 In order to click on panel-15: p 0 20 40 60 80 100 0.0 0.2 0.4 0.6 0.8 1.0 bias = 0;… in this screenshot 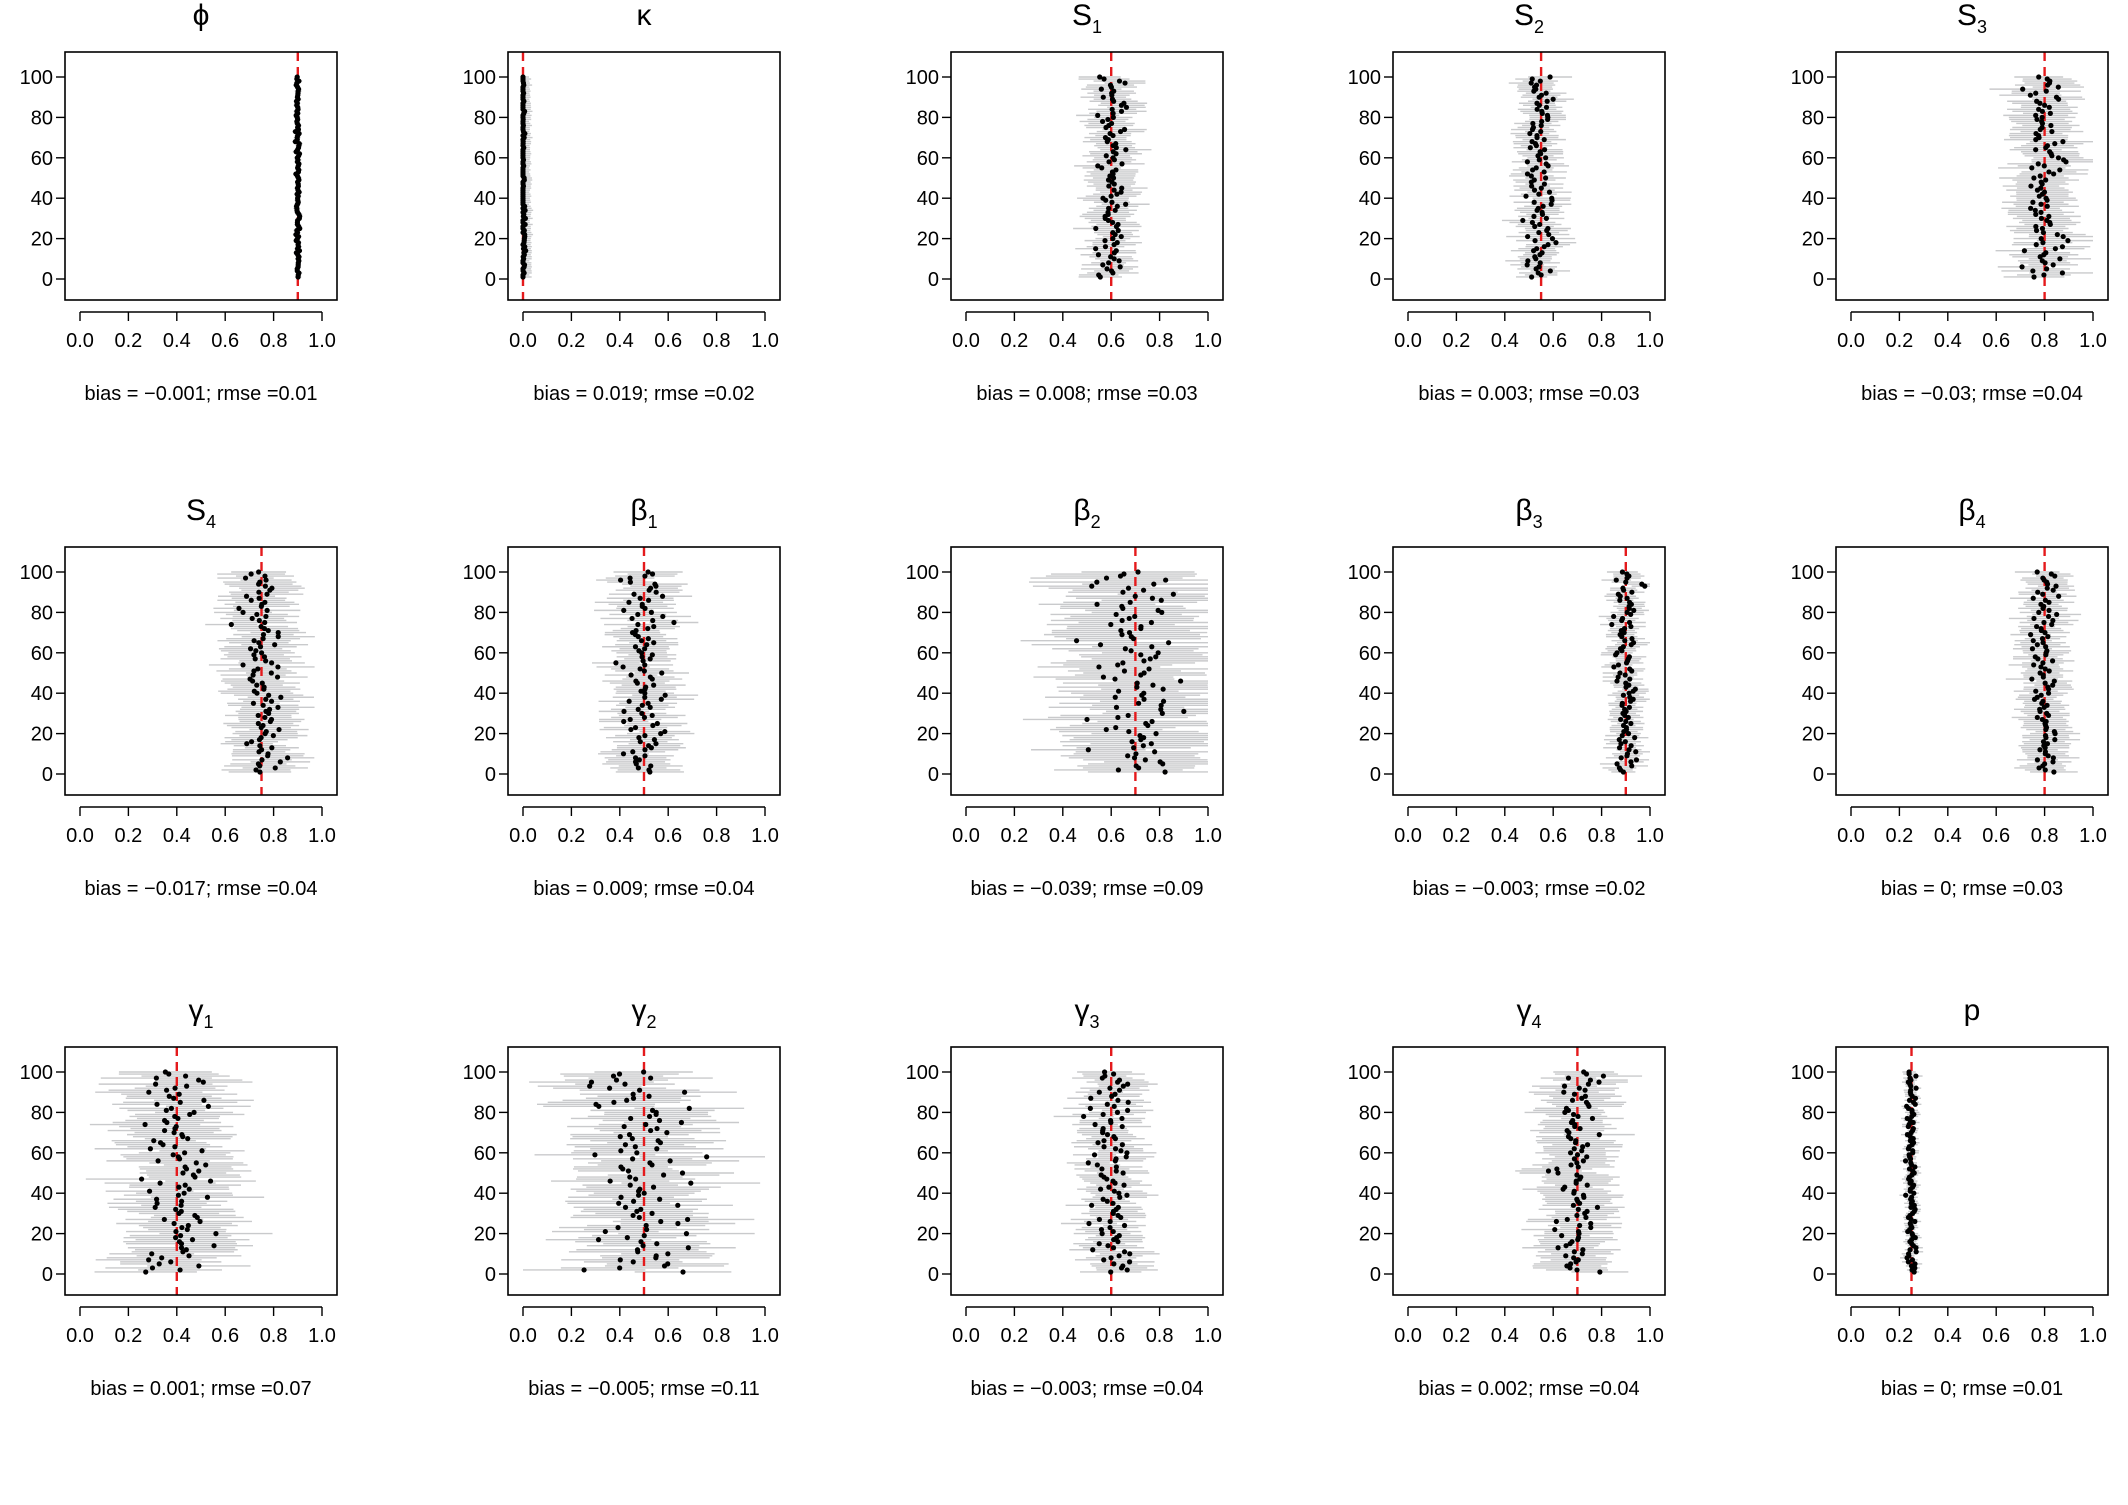, I will do `click(1950, 1197)`.